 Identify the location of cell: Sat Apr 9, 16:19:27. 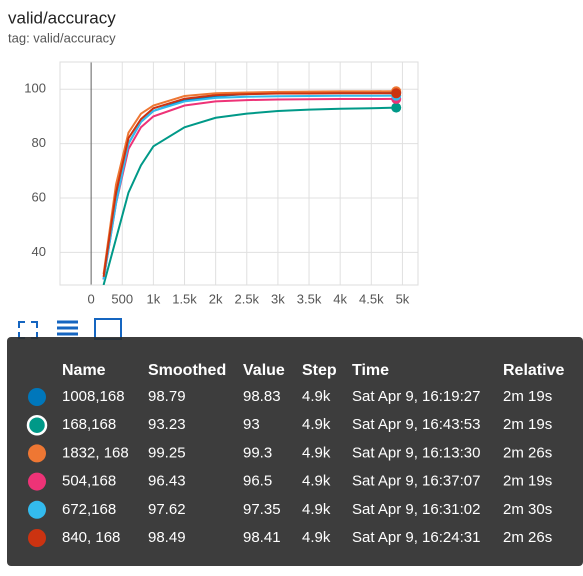
(416, 396).